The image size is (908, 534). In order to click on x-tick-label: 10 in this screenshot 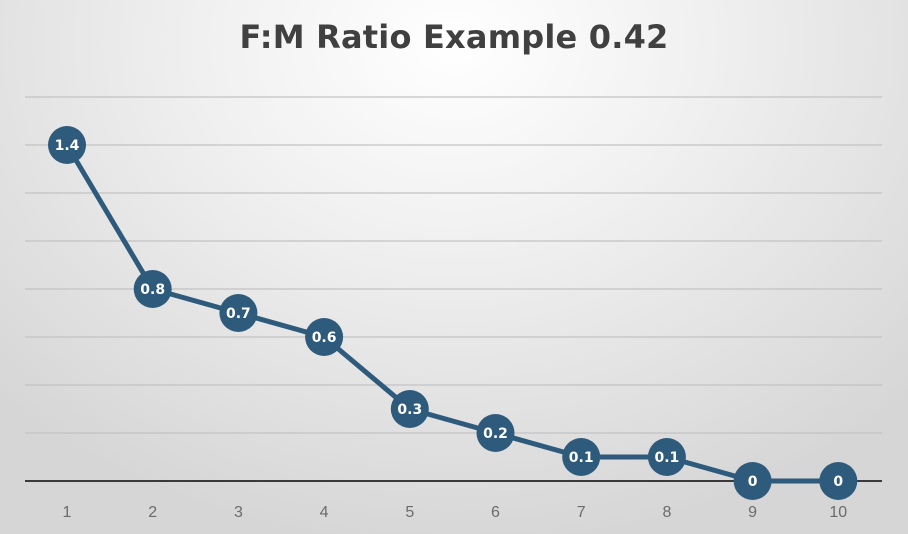, I will do `click(838, 512)`.